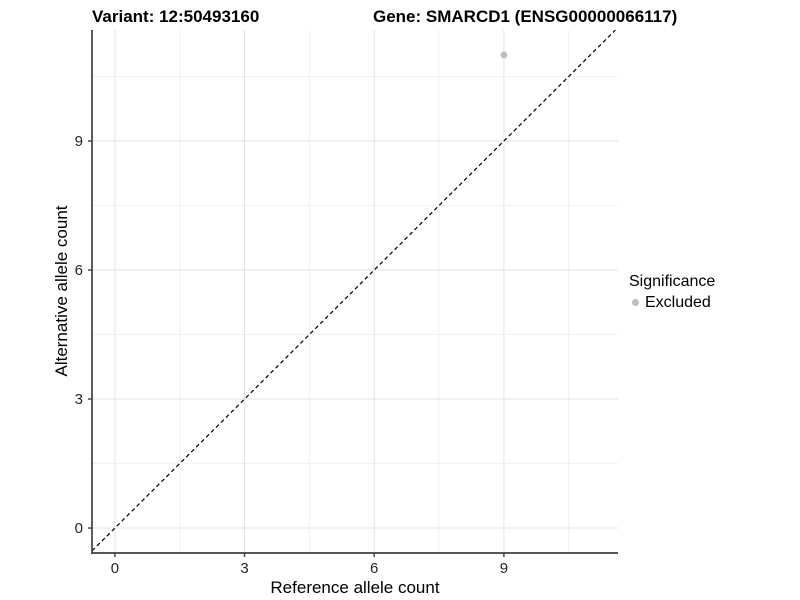 This screenshot has height=600, width=800. I want to click on x-tick-label: 6, so click(374, 568).